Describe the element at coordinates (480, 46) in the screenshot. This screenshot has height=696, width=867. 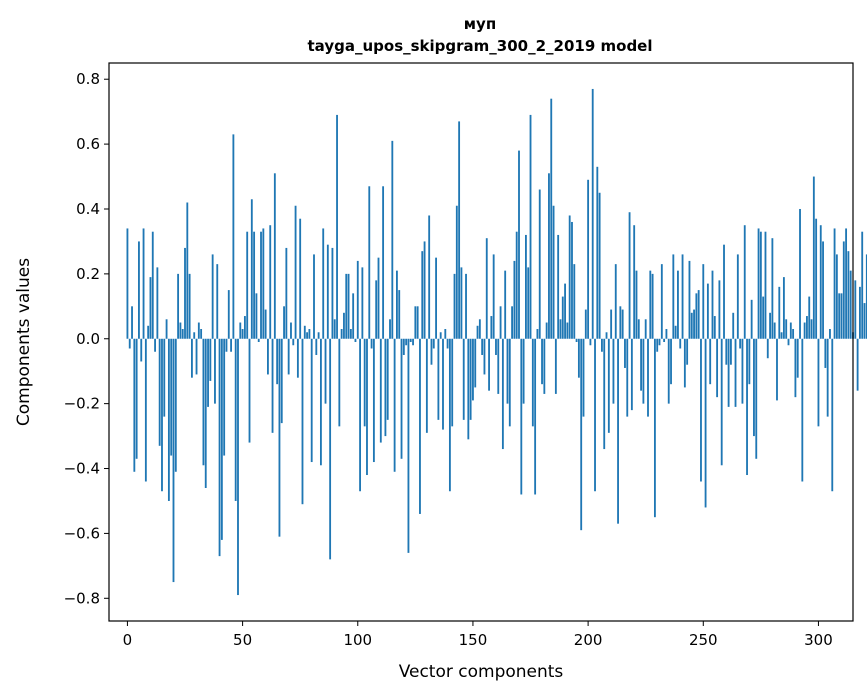
I see `chart-subtitle: tayga_upos_skipgram_300_2_2019 model` at that location.